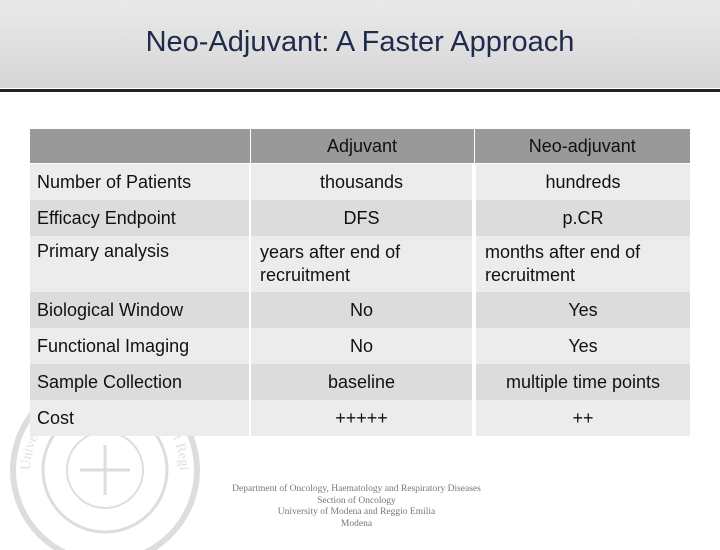 The height and width of the screenshot is (550, 720). What do you see at coordinates (140, 417) in the screenshot?
I see `row-label: Cost` at bounding box center [140, 417].